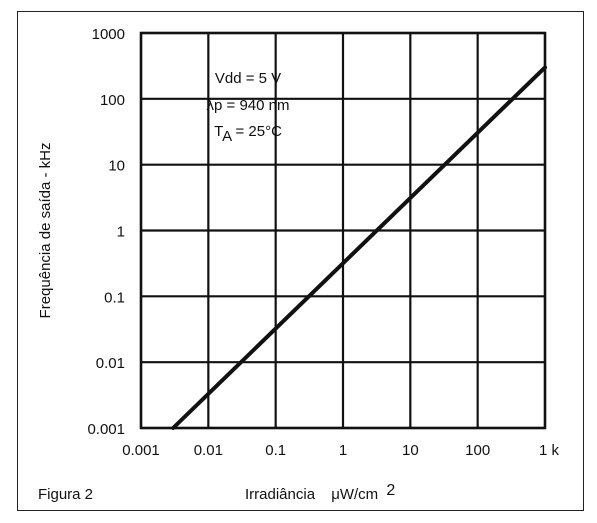  I want to click on annotation-prefix: T, so click(218, 131).